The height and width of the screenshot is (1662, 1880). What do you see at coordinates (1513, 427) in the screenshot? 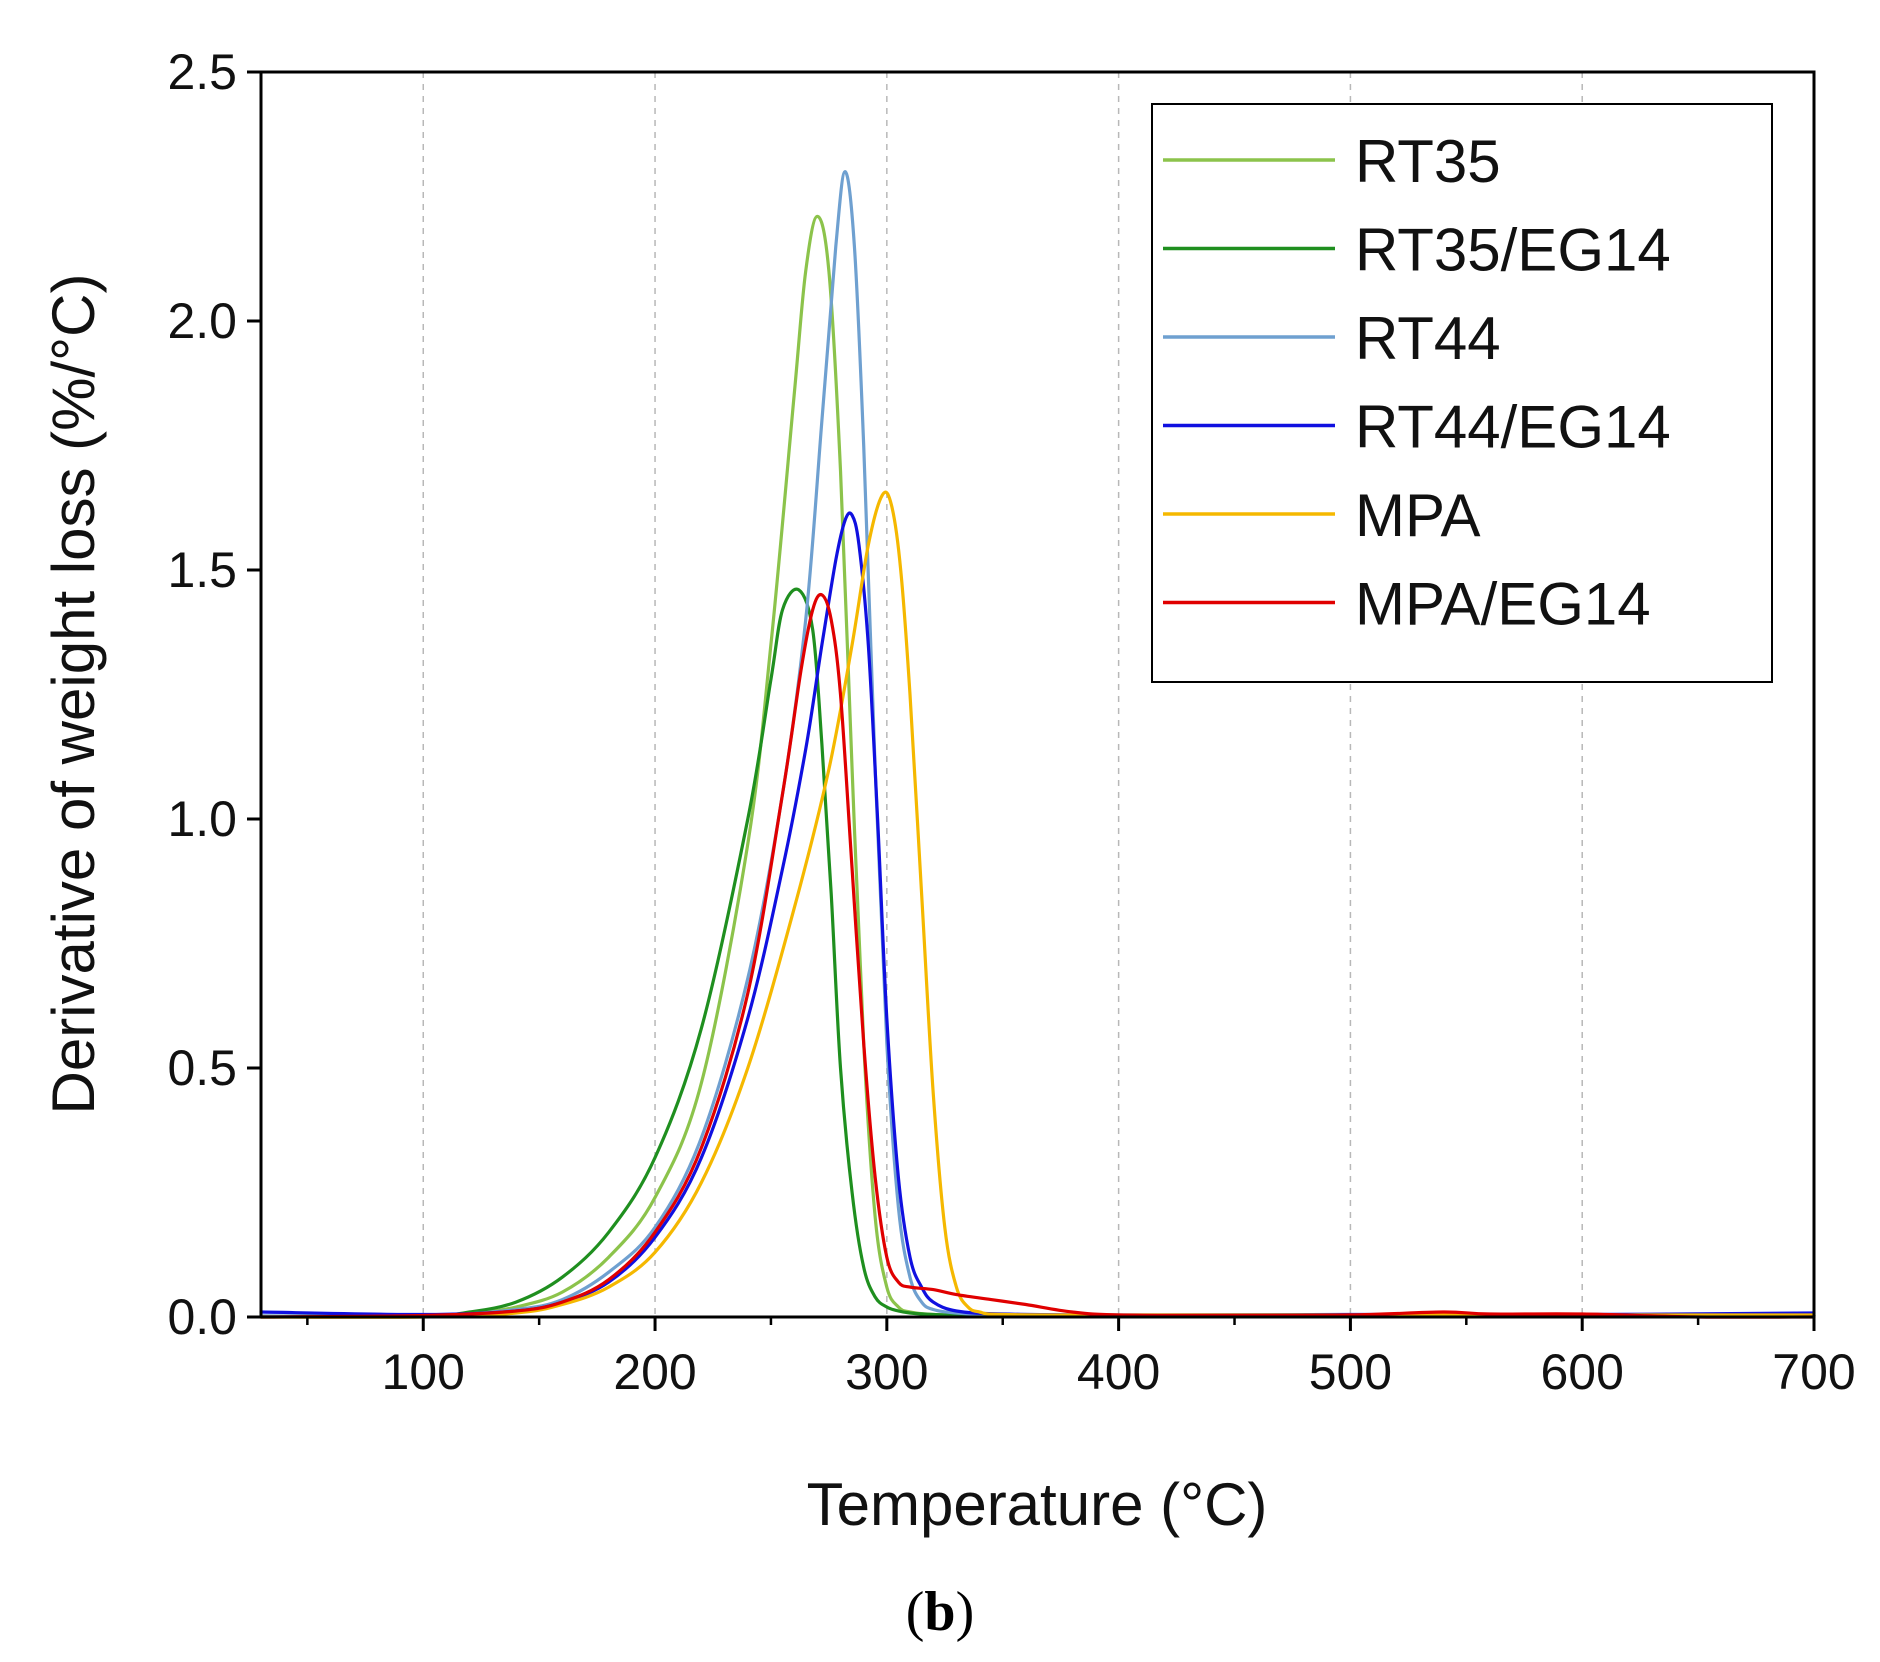
I see `legend-label-rt44-eg14: RT44/EG14` at bounding box center [1513, 427].